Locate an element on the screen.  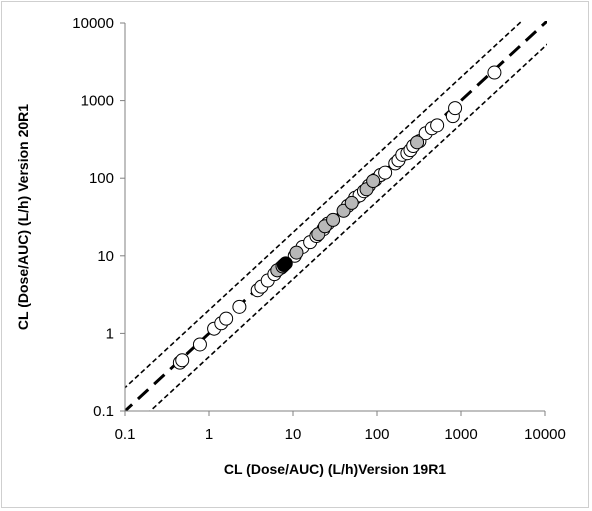
x-axis-title: CL (Dose/AUC) (L/h)Version 19R1 is located at coordinates (335, 469).